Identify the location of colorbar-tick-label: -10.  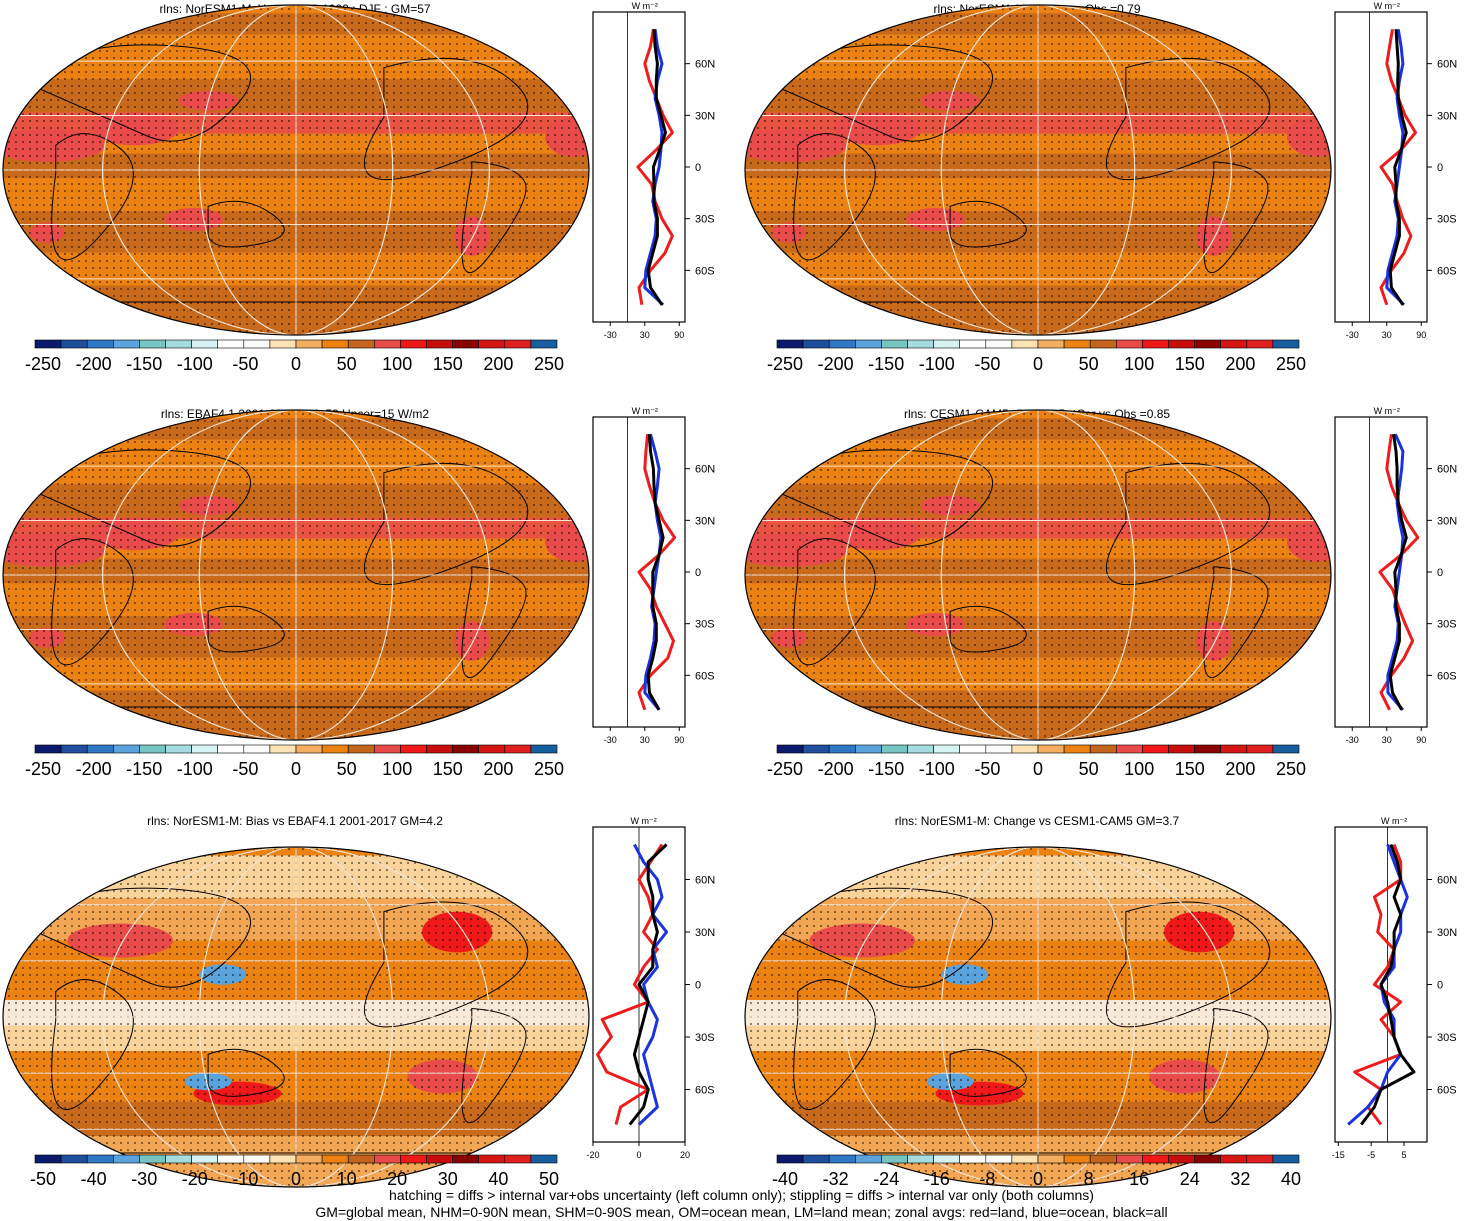
(245, 1179).